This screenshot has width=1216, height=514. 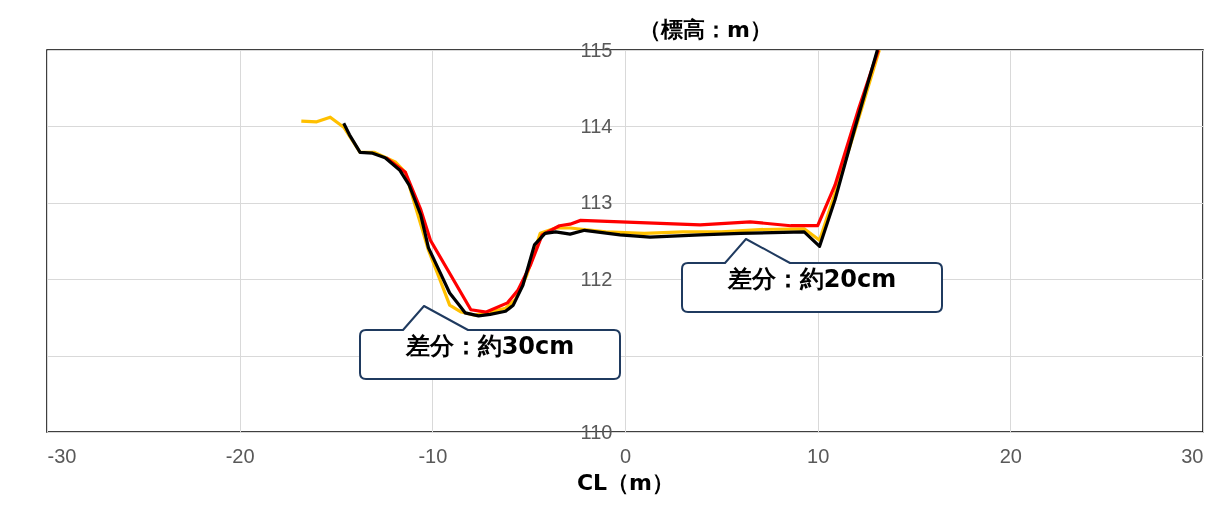 What do you see at coordinates (62, 455) in the screenshot?
I see `x-tick-label: -30` at bounding box center [62, 455].